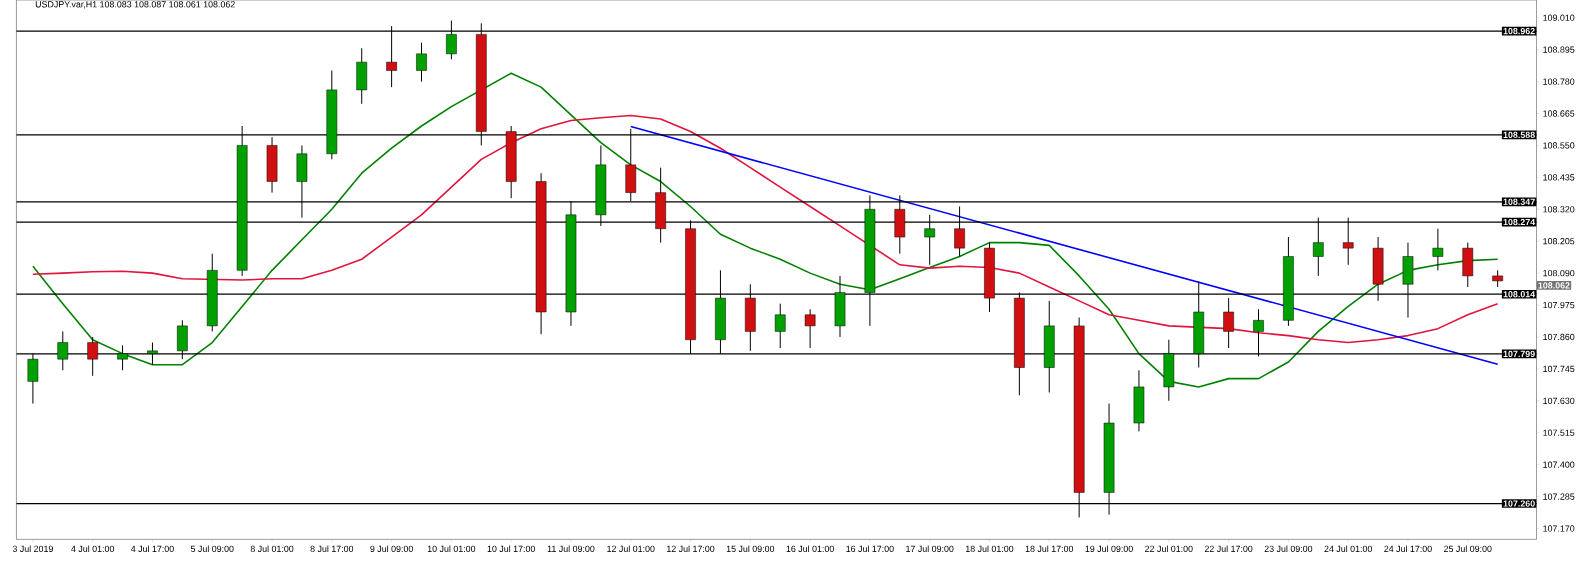  What do you see at coordinates (1468, 548) in the screenshot?
I see `x-tick-label: 25 Jul 09:00` at bounding box center [1468, 548].